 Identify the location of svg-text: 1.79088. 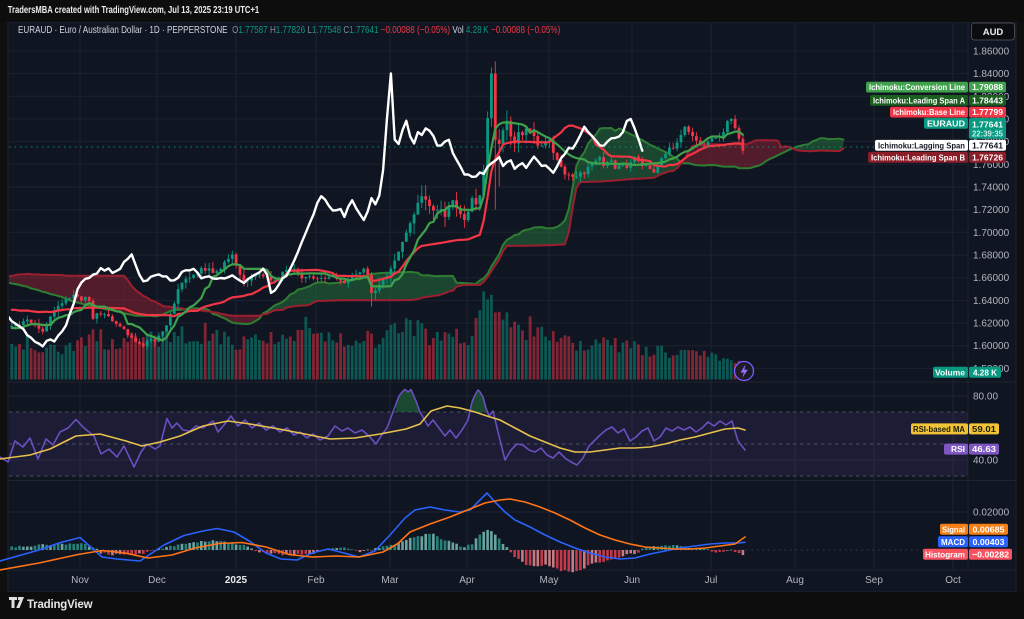
(987, 87).